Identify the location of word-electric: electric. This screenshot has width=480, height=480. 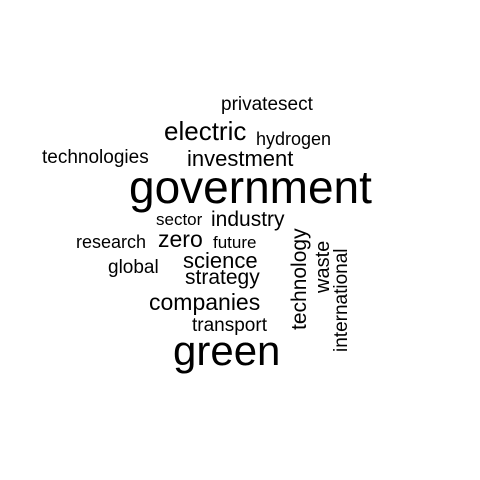
(205, 131).